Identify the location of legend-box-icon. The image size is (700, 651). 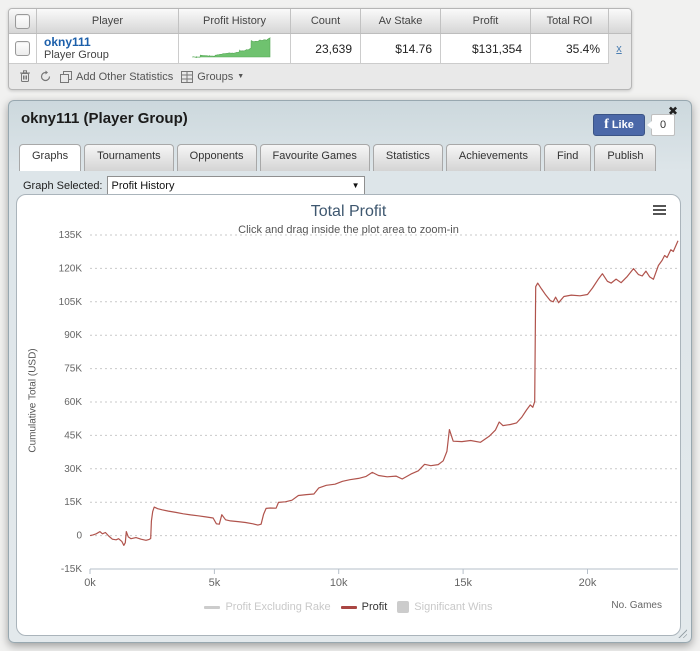
(403, 607).